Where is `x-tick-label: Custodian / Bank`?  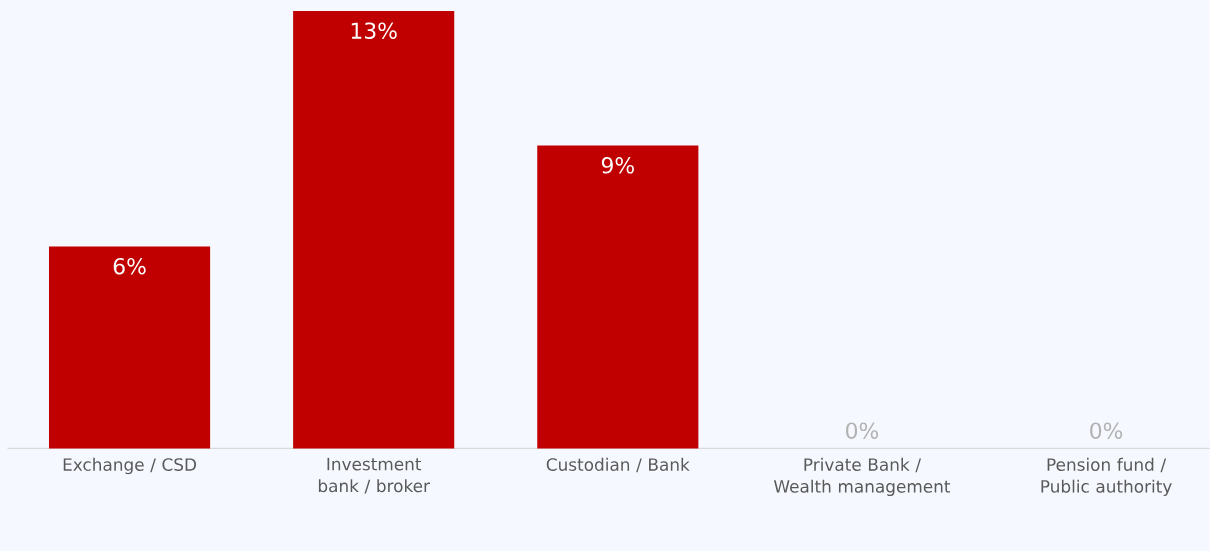 x-tick-label: Custodian / Bank is located at coordinates (618, 465).